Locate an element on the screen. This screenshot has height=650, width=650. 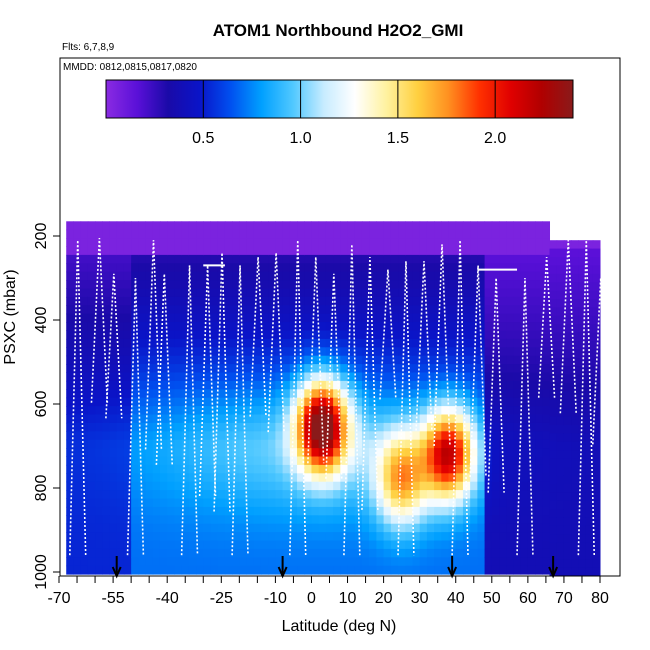
flight-profile is located at coordinates (99, 320).